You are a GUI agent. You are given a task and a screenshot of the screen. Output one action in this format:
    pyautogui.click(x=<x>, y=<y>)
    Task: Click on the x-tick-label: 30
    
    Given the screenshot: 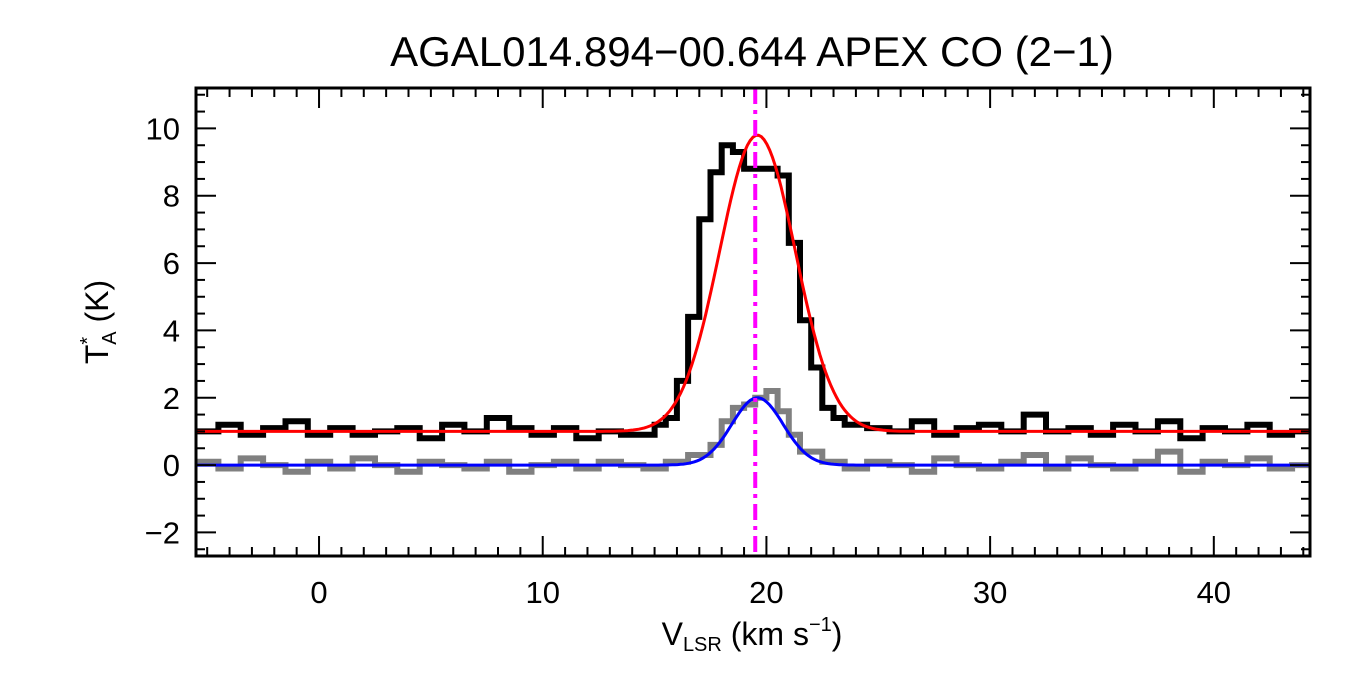 What is the action you would take?
    pyautogui.click(x=990, y=592)
    